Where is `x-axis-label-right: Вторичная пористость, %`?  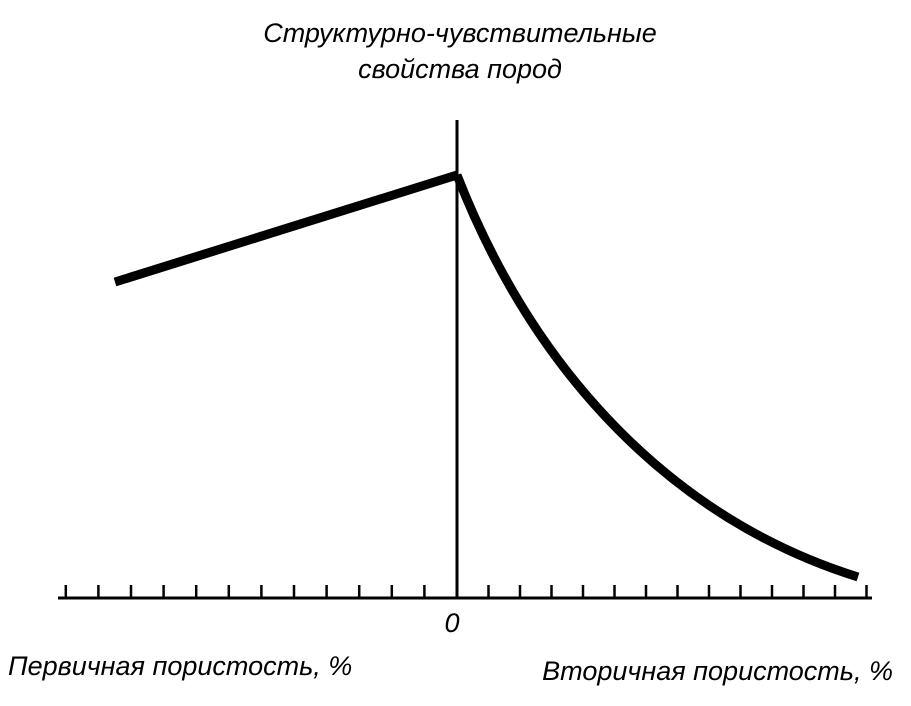
x-axis-label-right: Вторичная пористость, % is located at coordinates (717, 671).